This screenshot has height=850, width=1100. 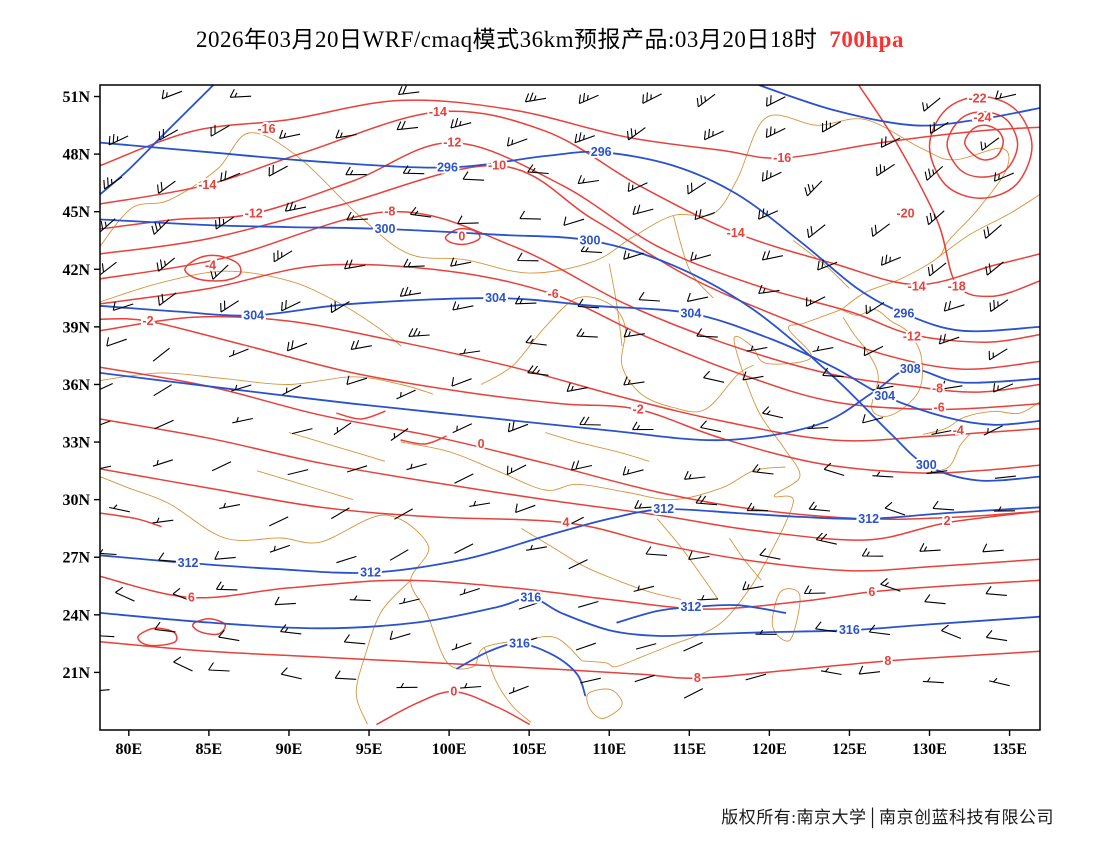 What do you see at coordinates (76, 155) in the screenshot?
I see `y-tick-label: 48N` at bounding box center [76, 155].